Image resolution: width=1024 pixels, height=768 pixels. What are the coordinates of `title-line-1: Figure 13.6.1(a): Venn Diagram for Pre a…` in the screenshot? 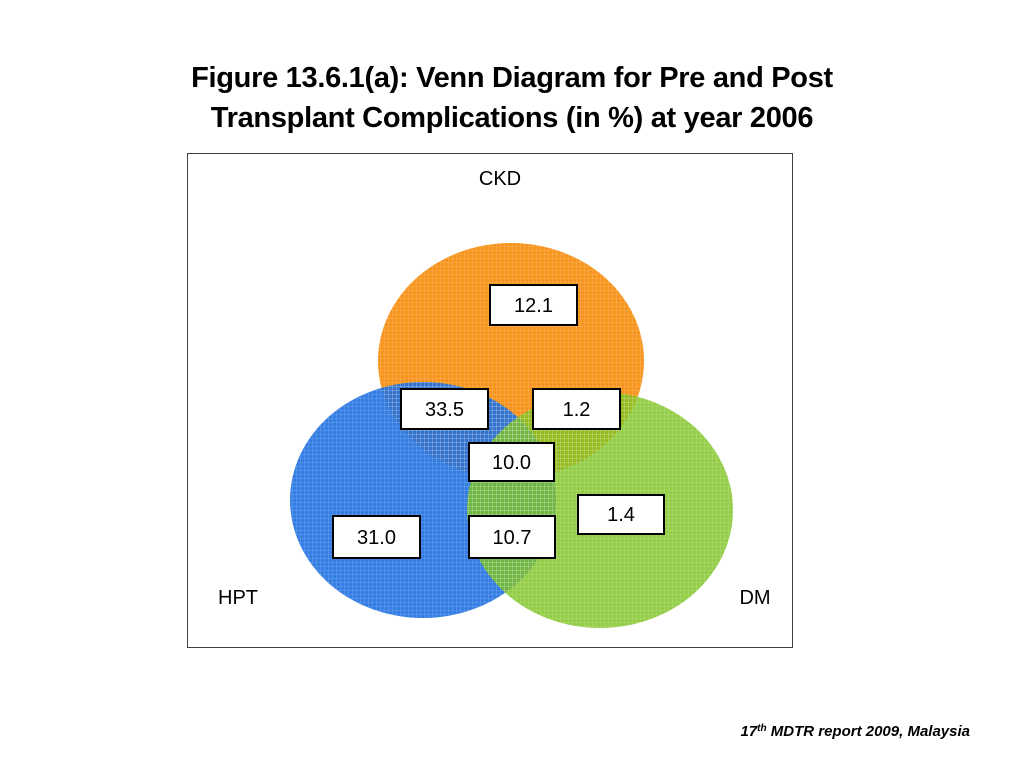 It's located at (512, 78).